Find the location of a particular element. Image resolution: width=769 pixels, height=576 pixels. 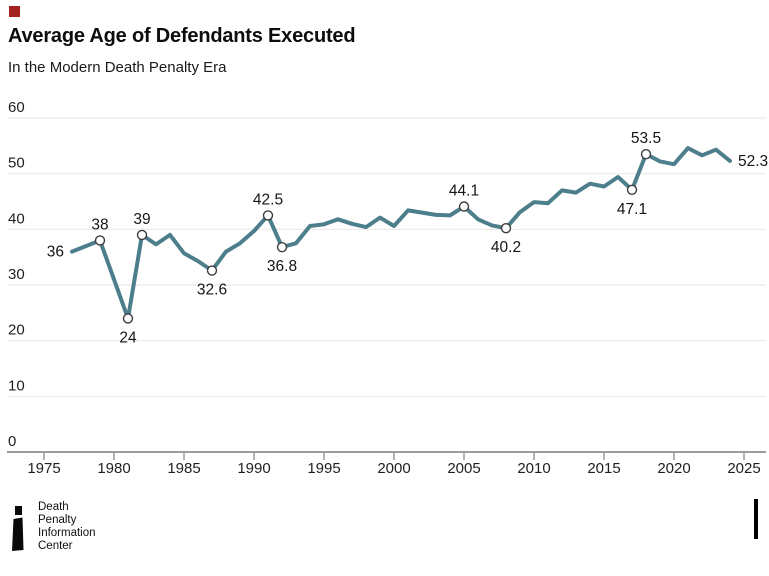

y-tick-label: 30 is located at coordinates (16, 274).